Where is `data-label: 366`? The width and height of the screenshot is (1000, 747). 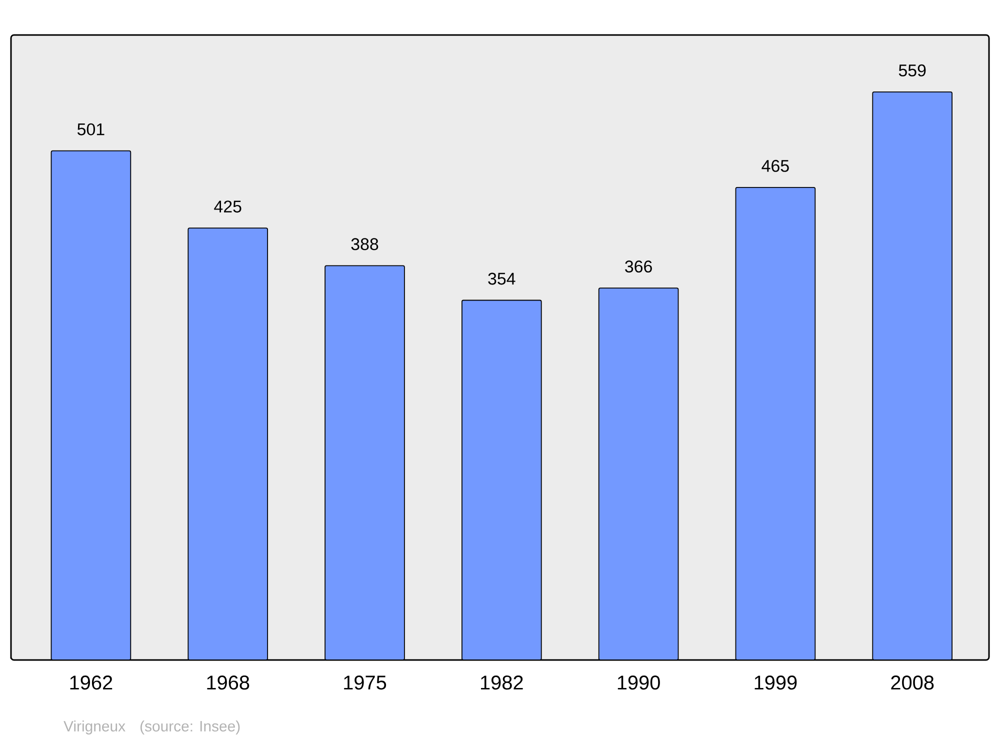
data-label: 366 is located at coordinates (638, 266).